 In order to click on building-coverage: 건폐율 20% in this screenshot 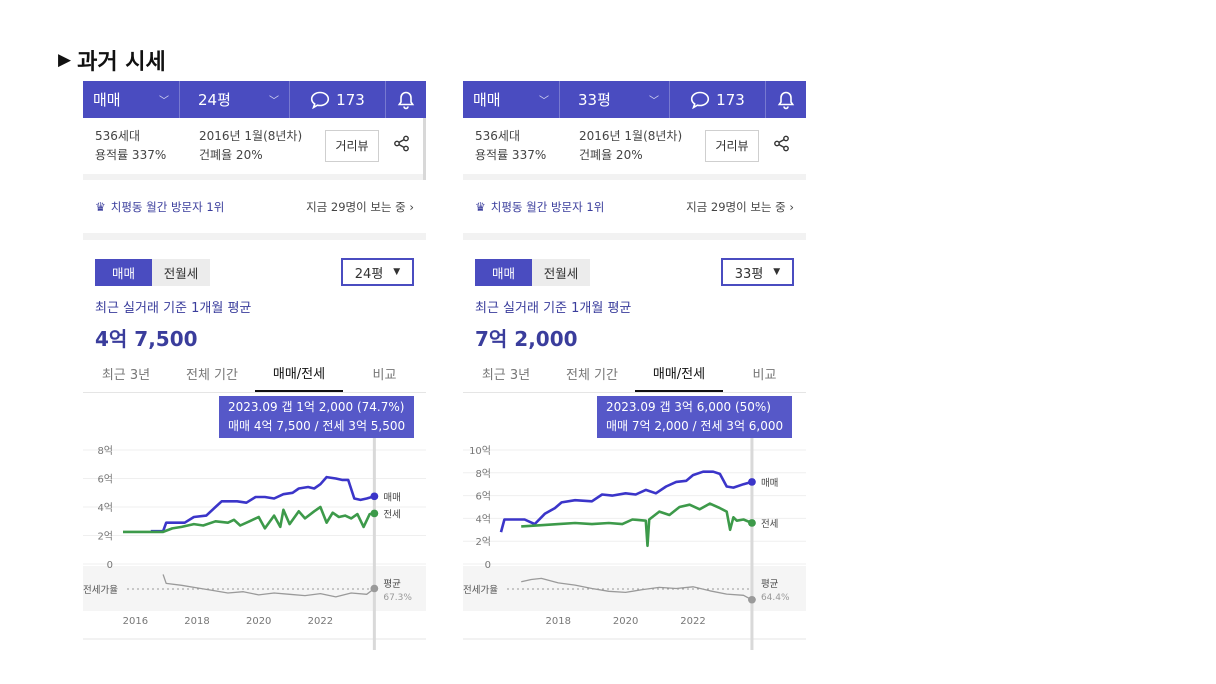, I will do `click(231, 155)`.